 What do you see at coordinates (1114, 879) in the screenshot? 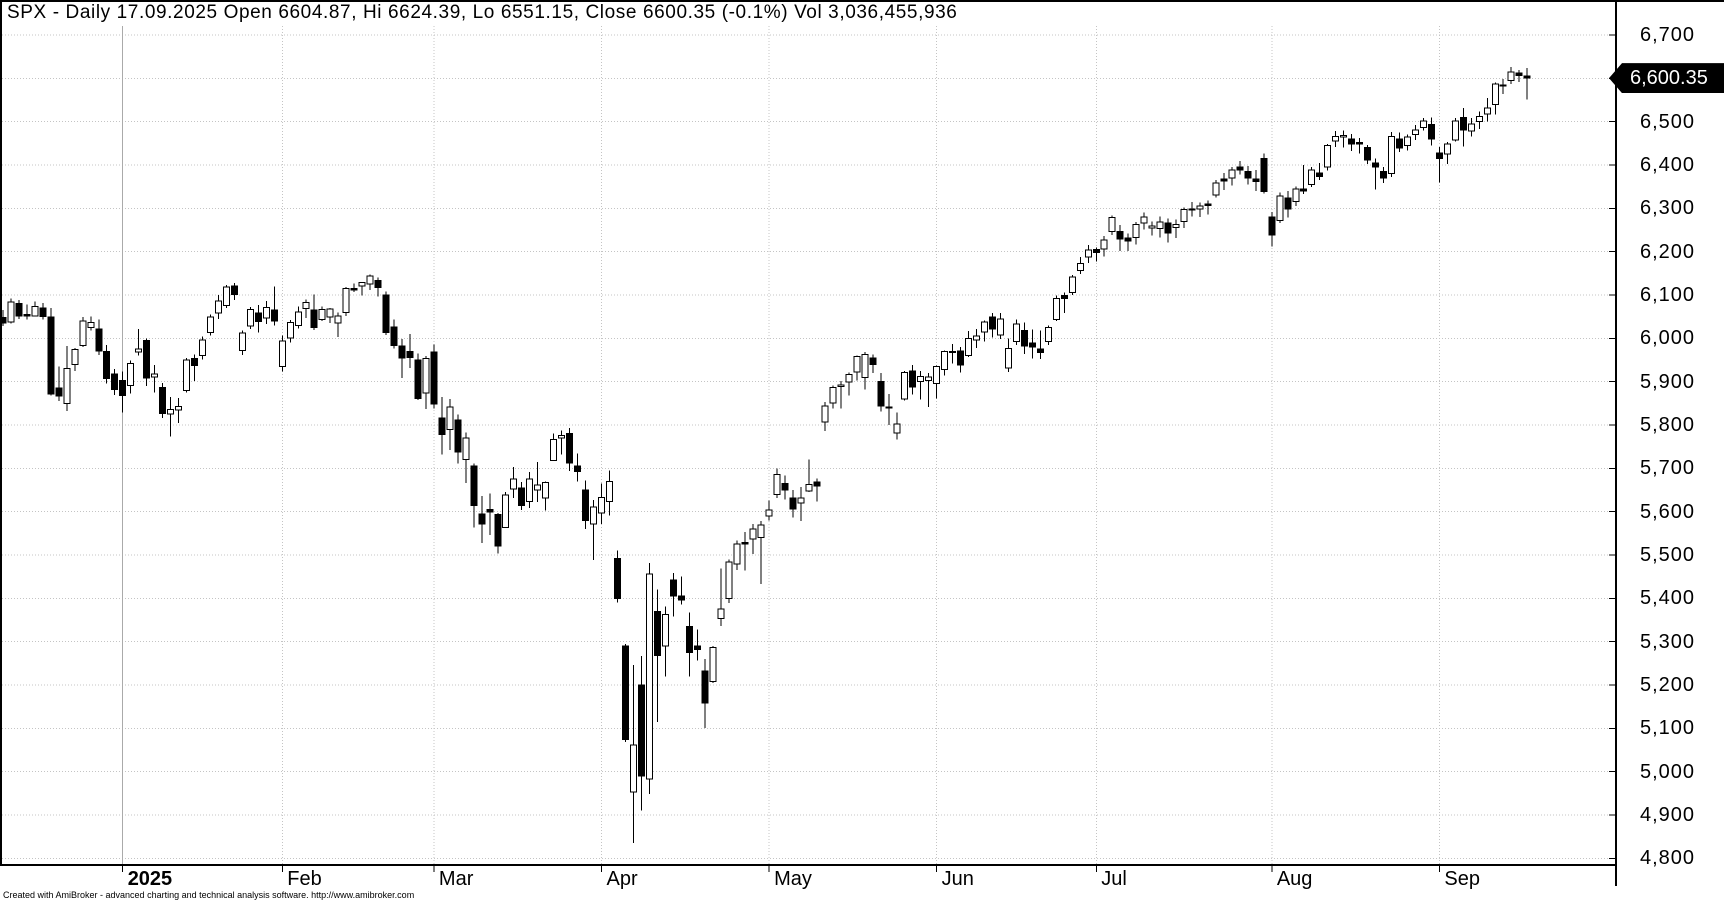
I see `x-tick-label: Jul` at bounding box center [1114, 879].